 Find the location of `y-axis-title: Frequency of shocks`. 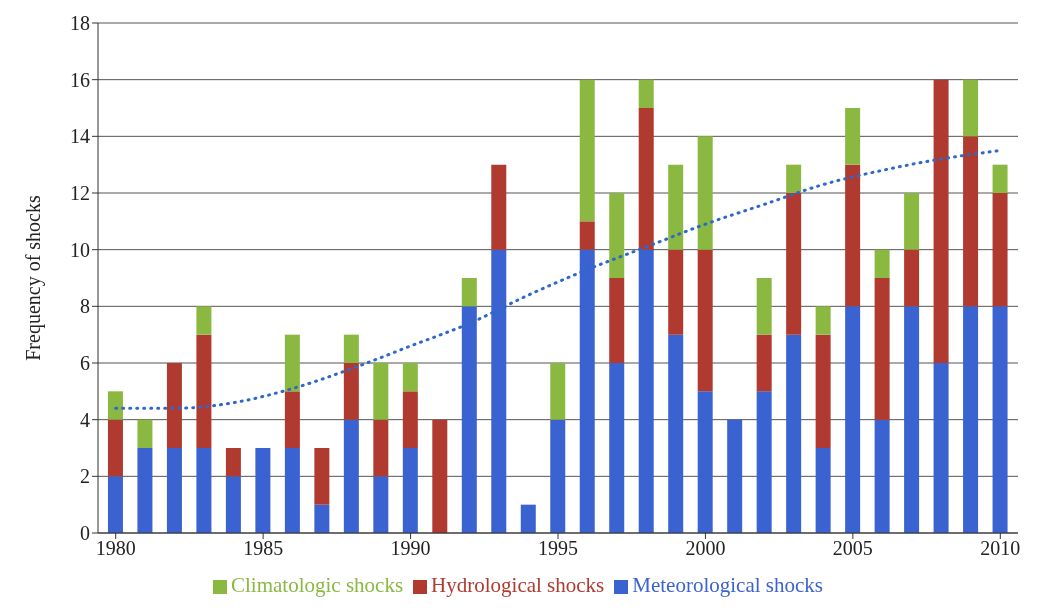

y-axis-title: Frequency of shocks is located at coordinates (34, 278).